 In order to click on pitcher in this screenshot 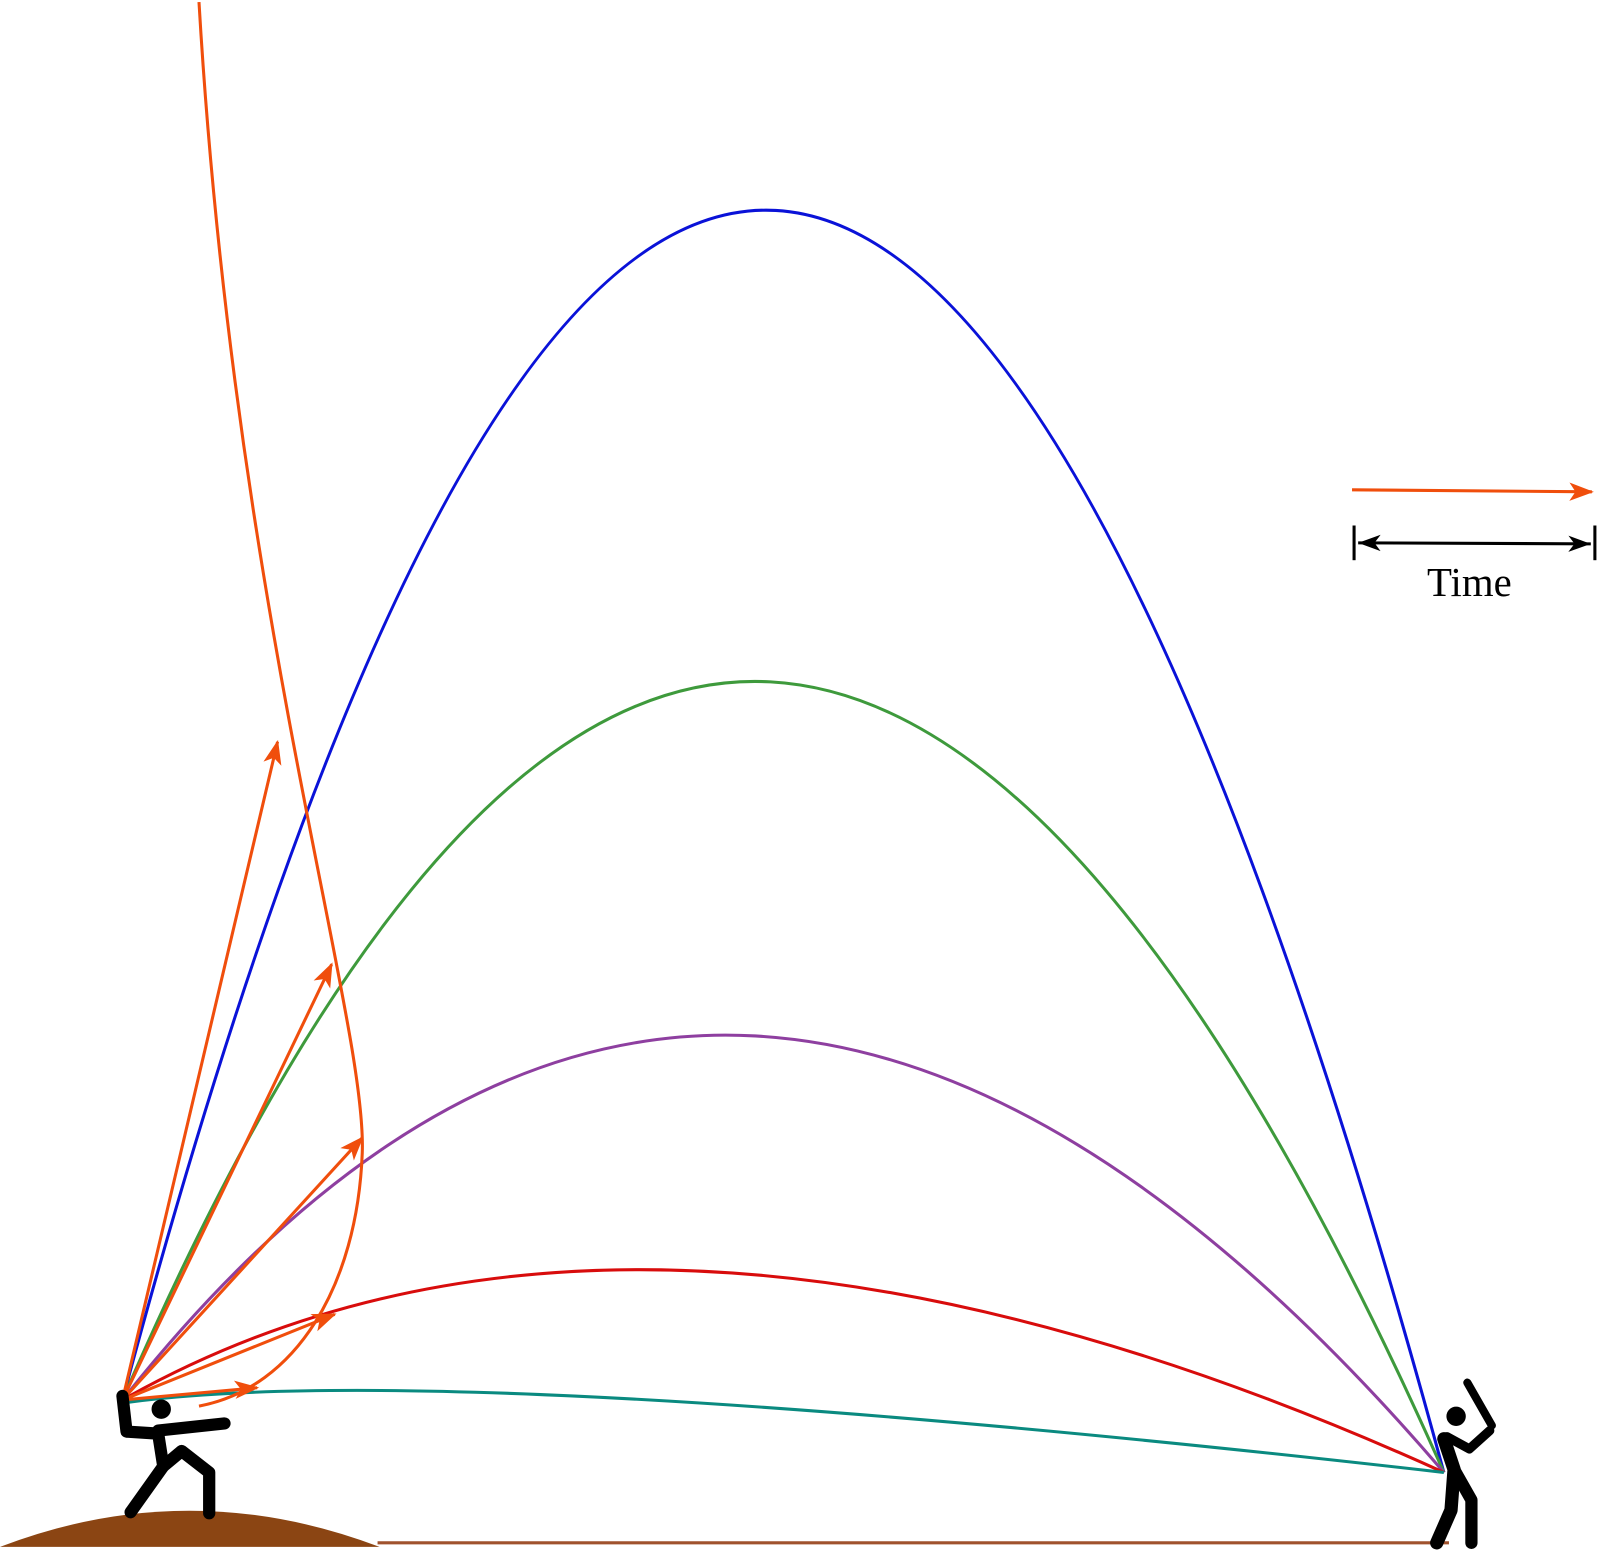, I will do `click(173, 1454)`.